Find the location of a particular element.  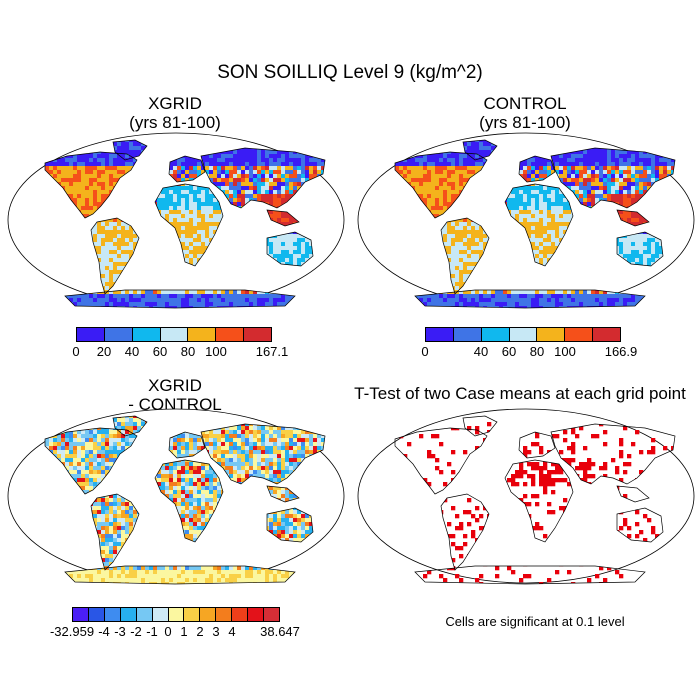

main-title: SON SOILLIQ Level 9 (kg/m^2) is located at coordinates (350, 72).